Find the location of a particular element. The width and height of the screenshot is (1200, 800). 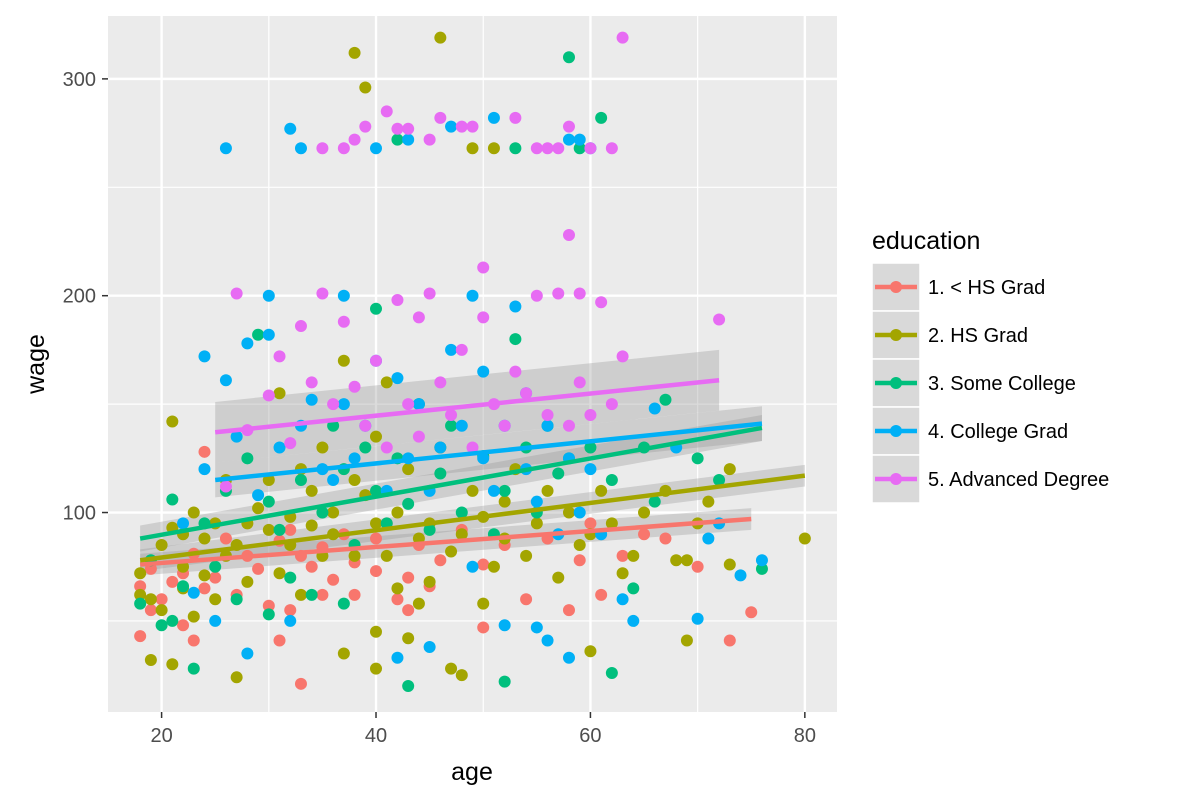

legend-item-label: 3. Some College is located at coordinates (1002, 384).